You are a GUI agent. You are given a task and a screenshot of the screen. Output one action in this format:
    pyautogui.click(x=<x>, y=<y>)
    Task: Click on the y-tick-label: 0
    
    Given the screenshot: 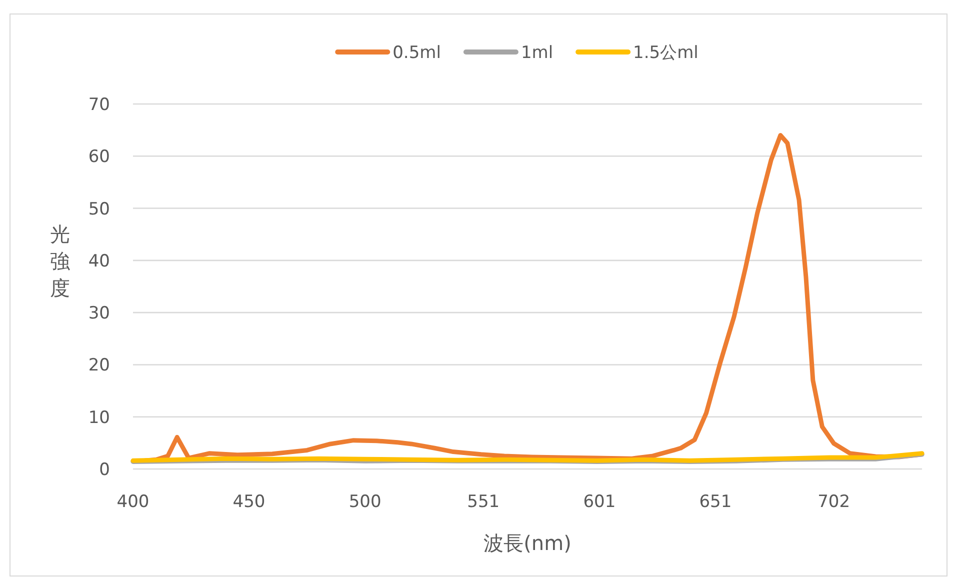 What is the action you would take?
    pyautogui.click(x=104, y=470)
    